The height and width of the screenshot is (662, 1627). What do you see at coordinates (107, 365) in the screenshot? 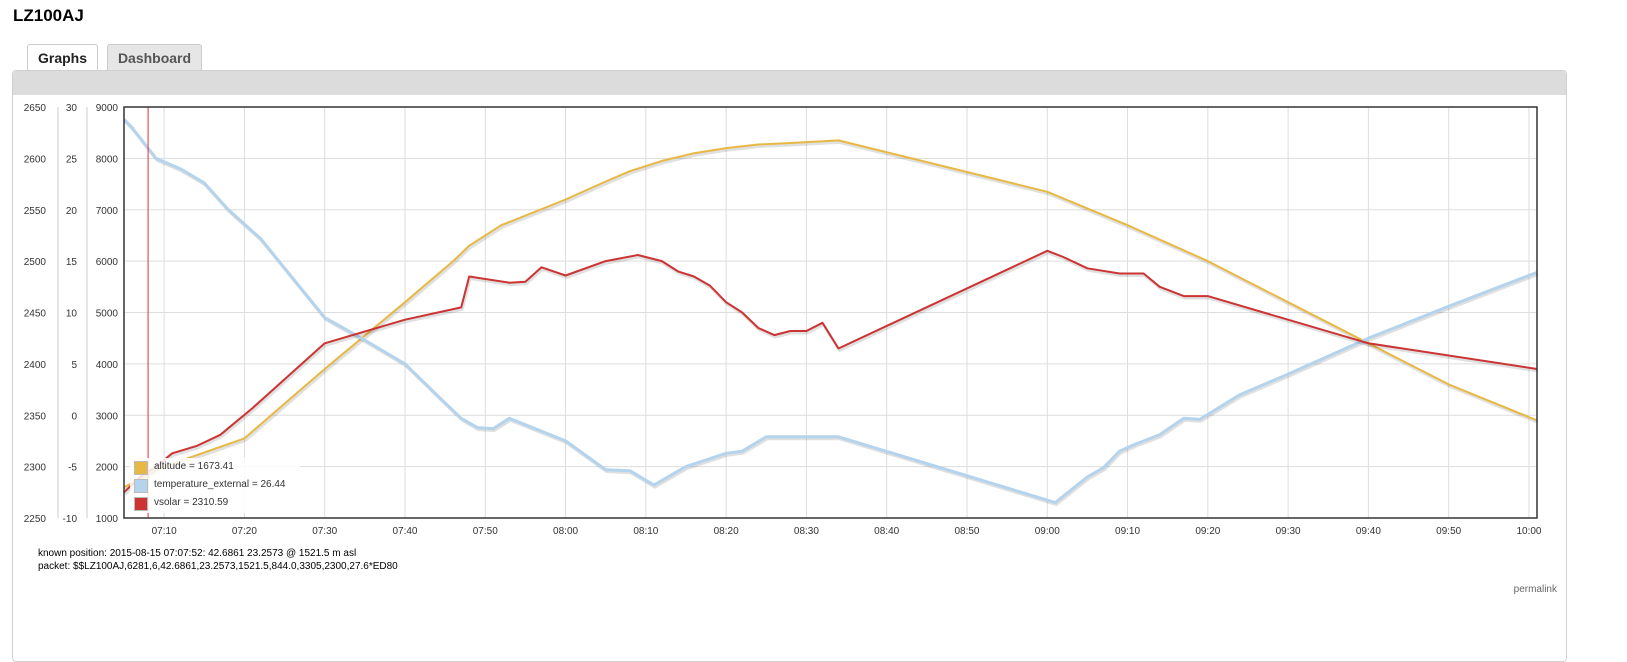
I see `y-tick-label-altitude: 4000` at bounding box center [107, 365].